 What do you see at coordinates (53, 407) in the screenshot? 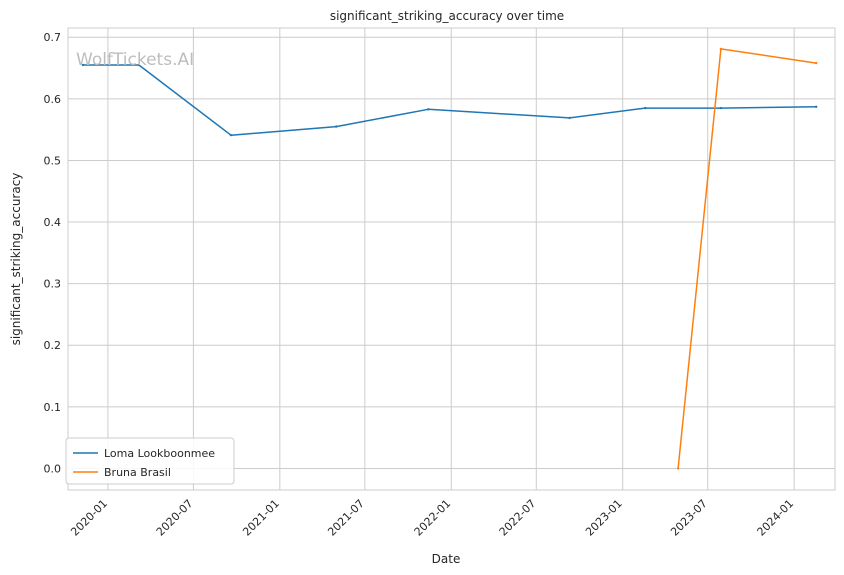
I see `y-tick-label: 0.1` at bounding box center [53, 407].